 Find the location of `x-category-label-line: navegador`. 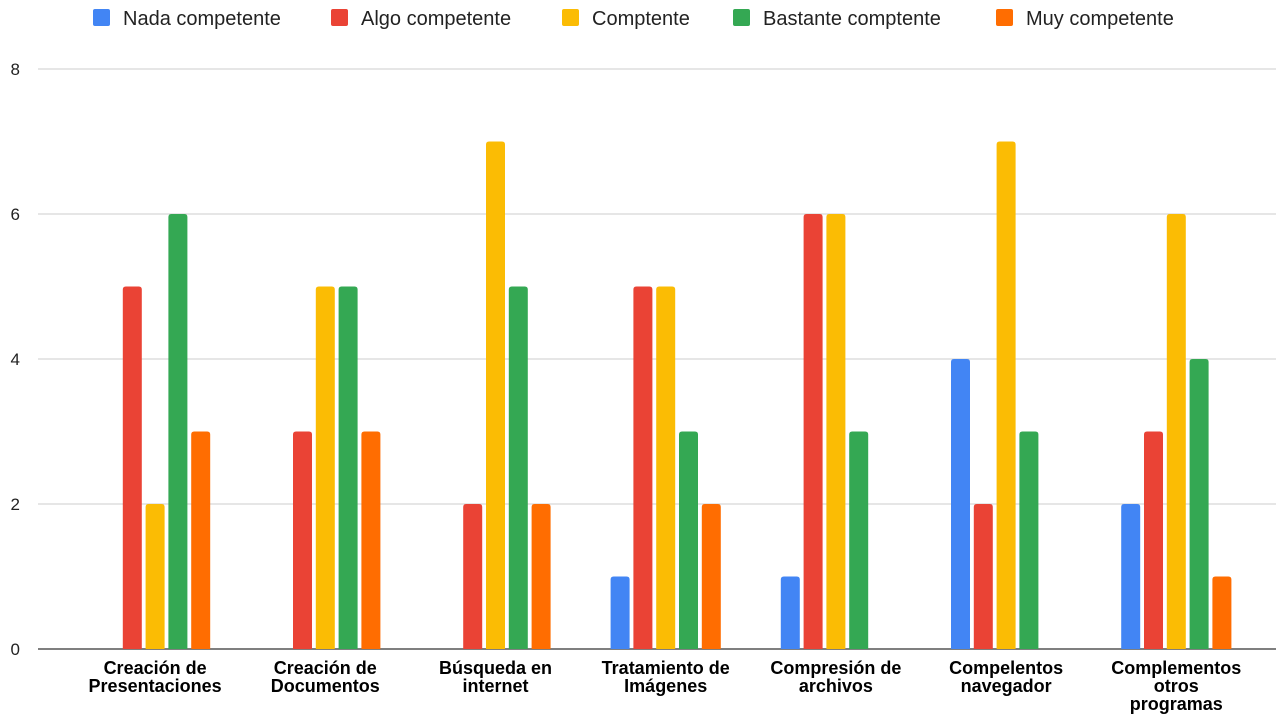

x-category-label-line: navegador is located at coordinates (1006, 686).